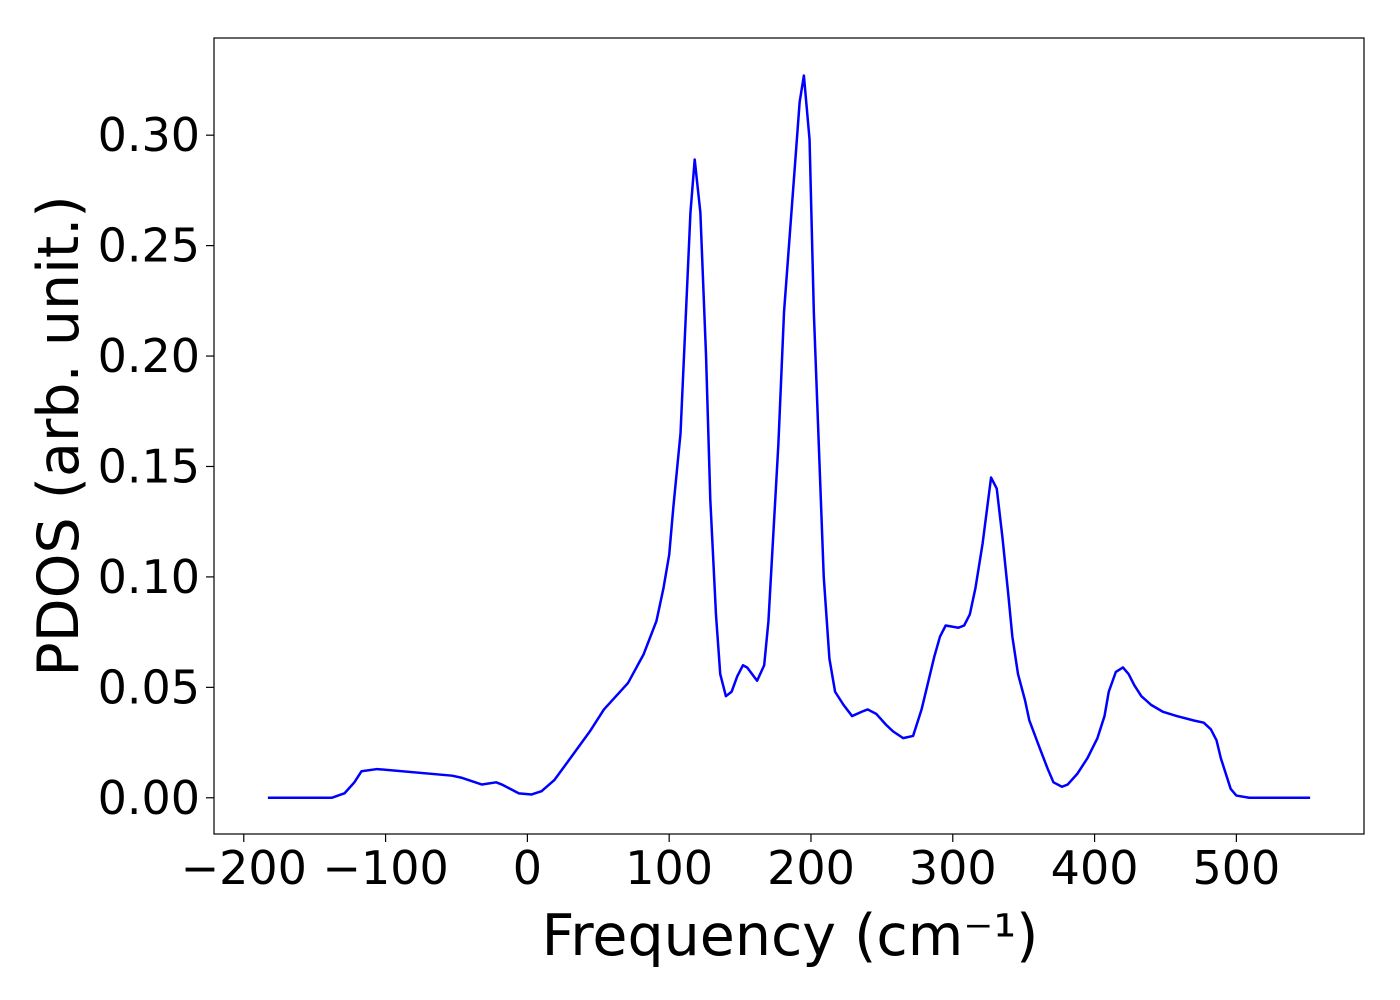 This screenshot has height=1000, width=1400. I want to click on x-tick-label: 100, so click(669, 868).